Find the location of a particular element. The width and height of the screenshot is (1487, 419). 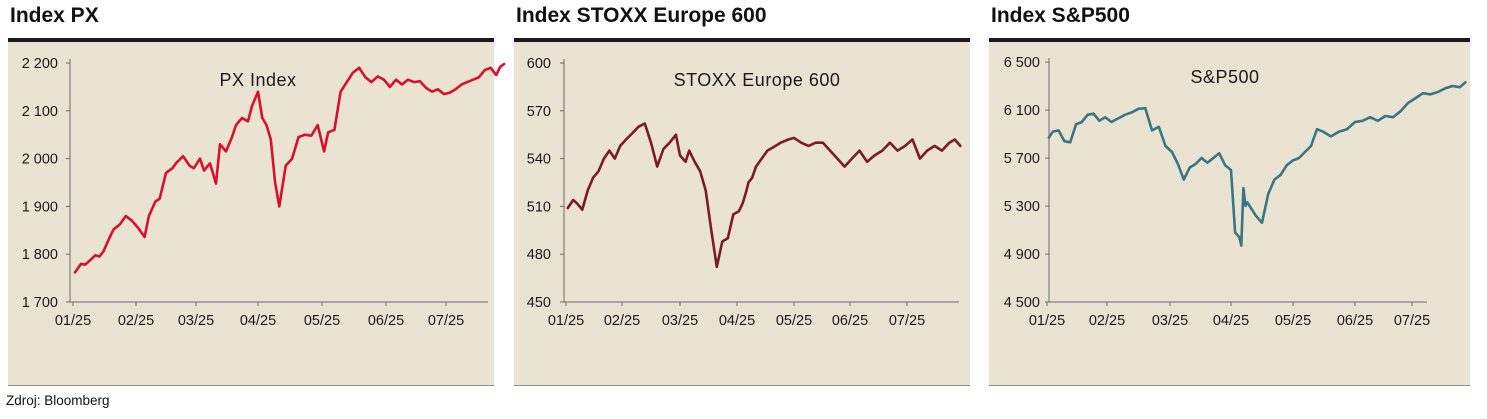

y-tick-label: 480 is located at coordinates (539, 255).